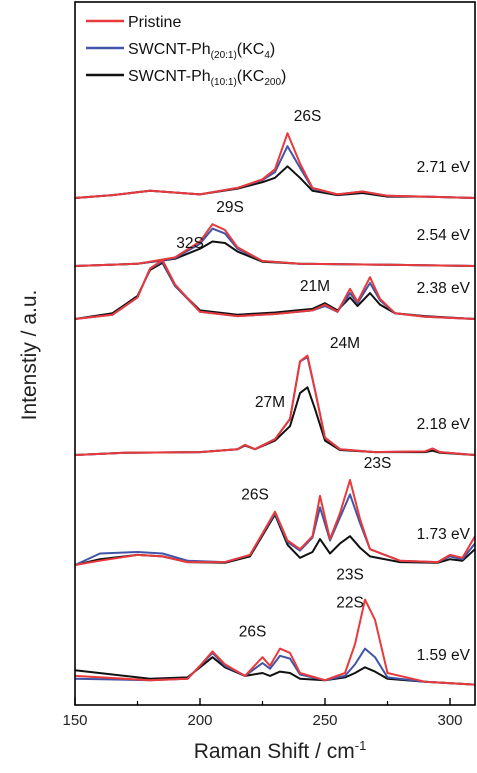  Describe the element at coordinates (230, 207) in the screenshot. I see `peak-label: 29S` at that location.